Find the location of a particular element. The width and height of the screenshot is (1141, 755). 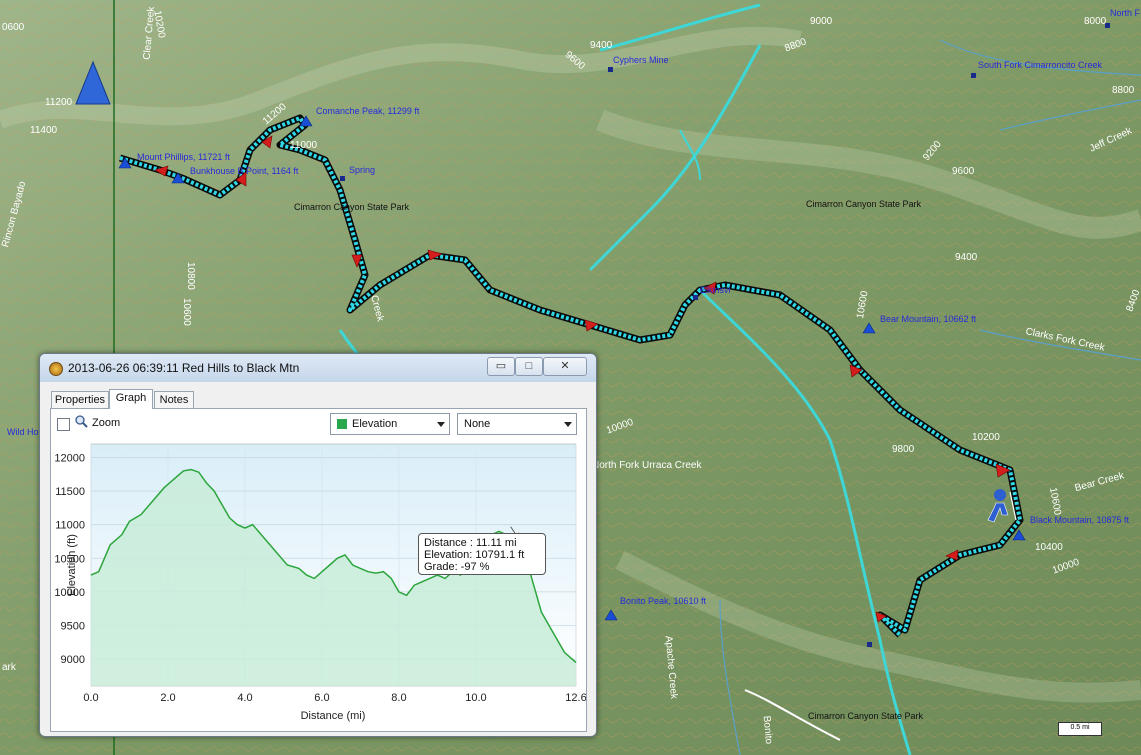

wp-state-park-3: Cimarron Canyon State Park is located at coordinates (866, 716).